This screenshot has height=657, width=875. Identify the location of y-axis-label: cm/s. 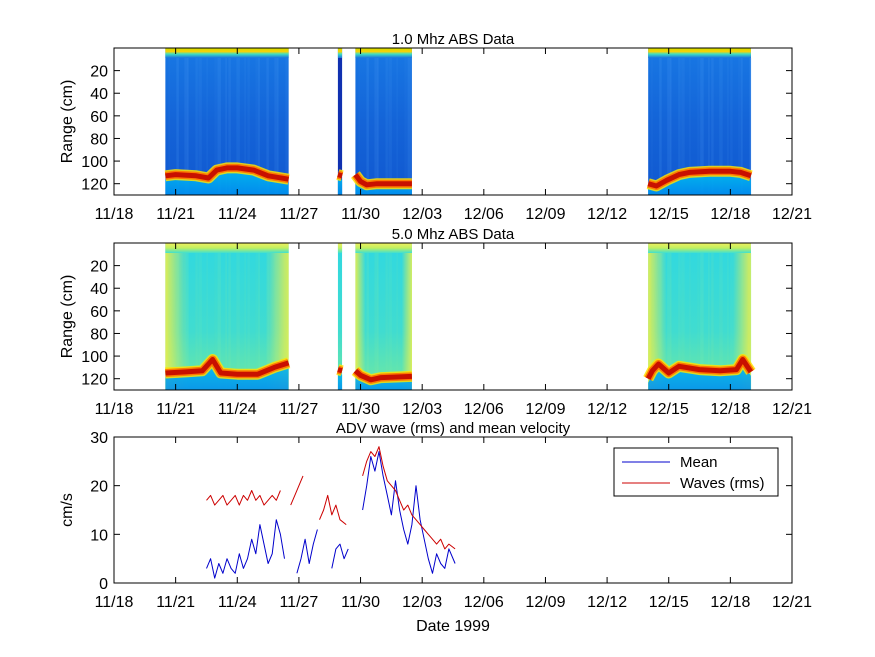
(67, 510).